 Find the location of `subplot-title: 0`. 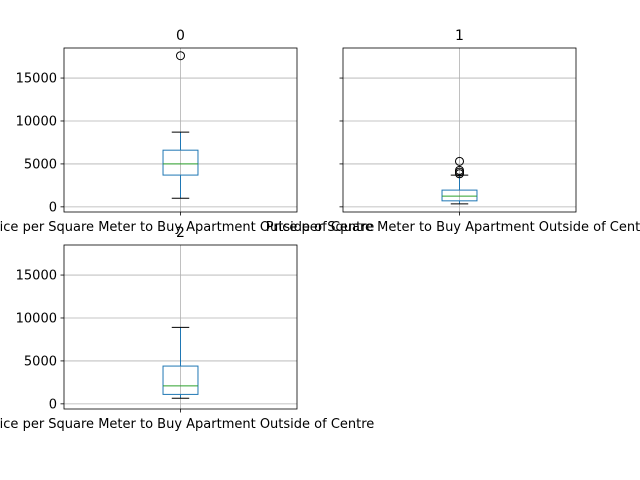

subplot-title: 0 is located at coordinates (180, 36).